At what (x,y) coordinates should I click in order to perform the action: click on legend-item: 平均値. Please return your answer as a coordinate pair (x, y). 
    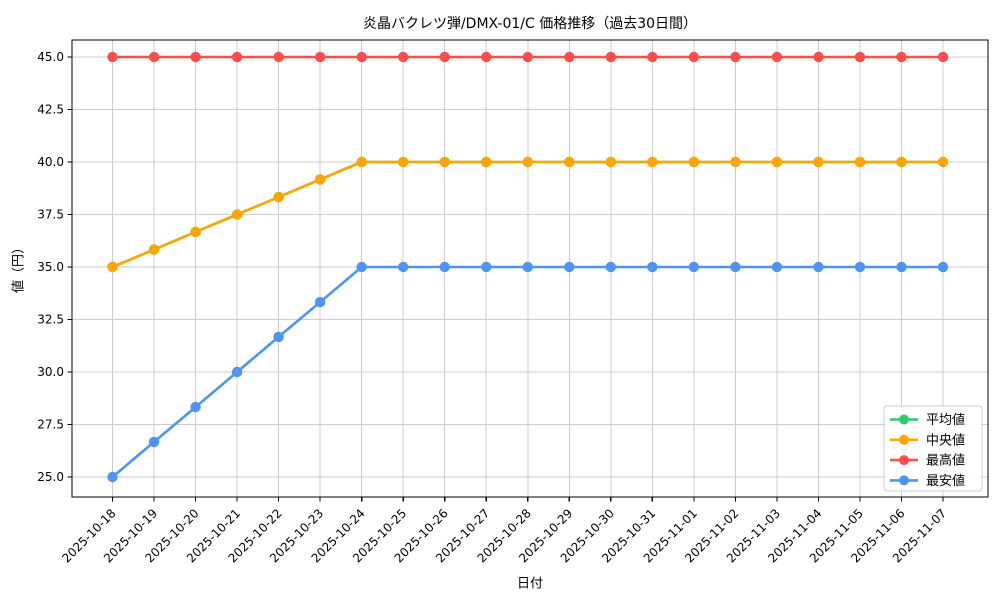
    Looking at the image, I should click on (927, 420).